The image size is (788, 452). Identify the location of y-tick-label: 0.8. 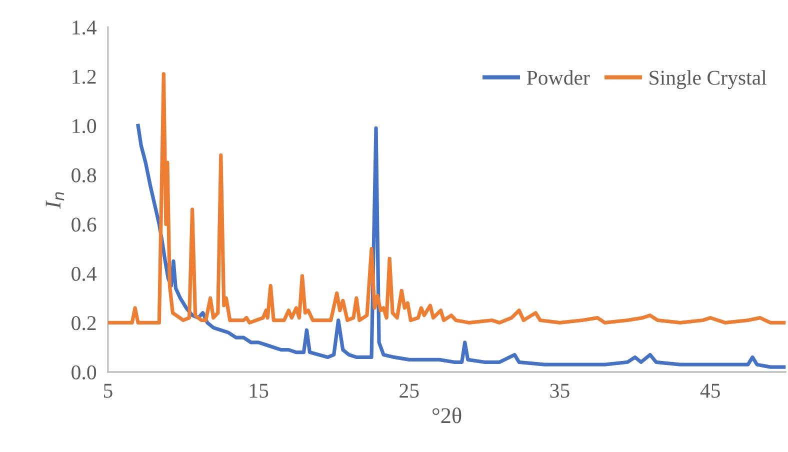
(84, 175).